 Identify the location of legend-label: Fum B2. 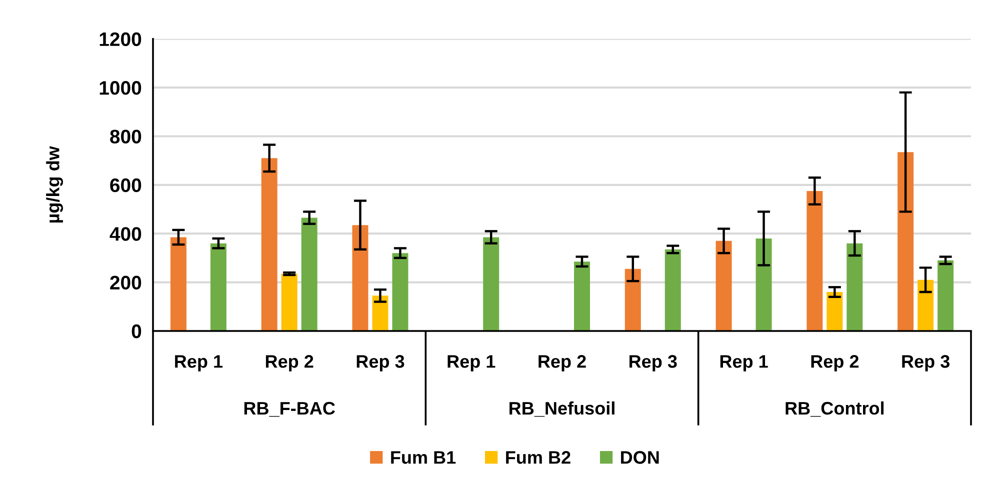
(538, 457).